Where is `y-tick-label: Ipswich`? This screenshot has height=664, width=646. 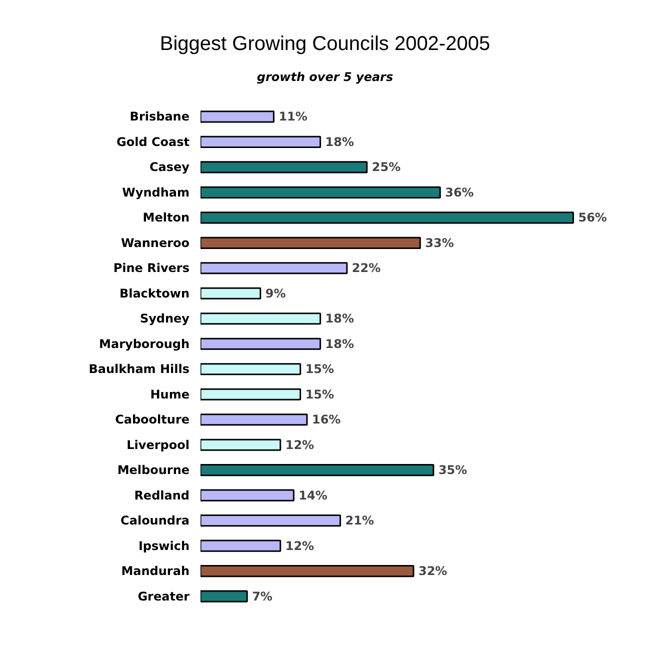
y-tick-label: Ipswich is located at coordinates (164, 545).